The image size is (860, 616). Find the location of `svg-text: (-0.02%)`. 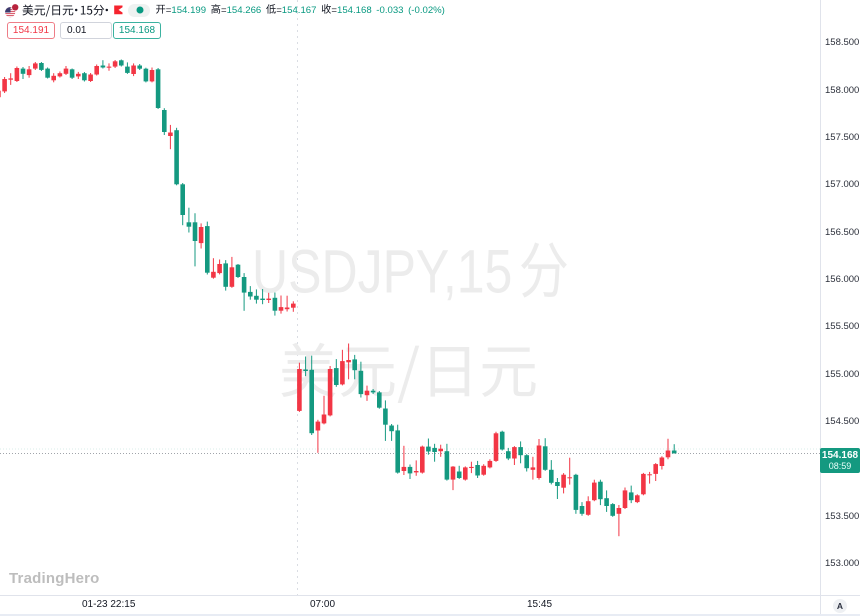

svg-text: (-0.02%) is located at coordinates (426, 10).